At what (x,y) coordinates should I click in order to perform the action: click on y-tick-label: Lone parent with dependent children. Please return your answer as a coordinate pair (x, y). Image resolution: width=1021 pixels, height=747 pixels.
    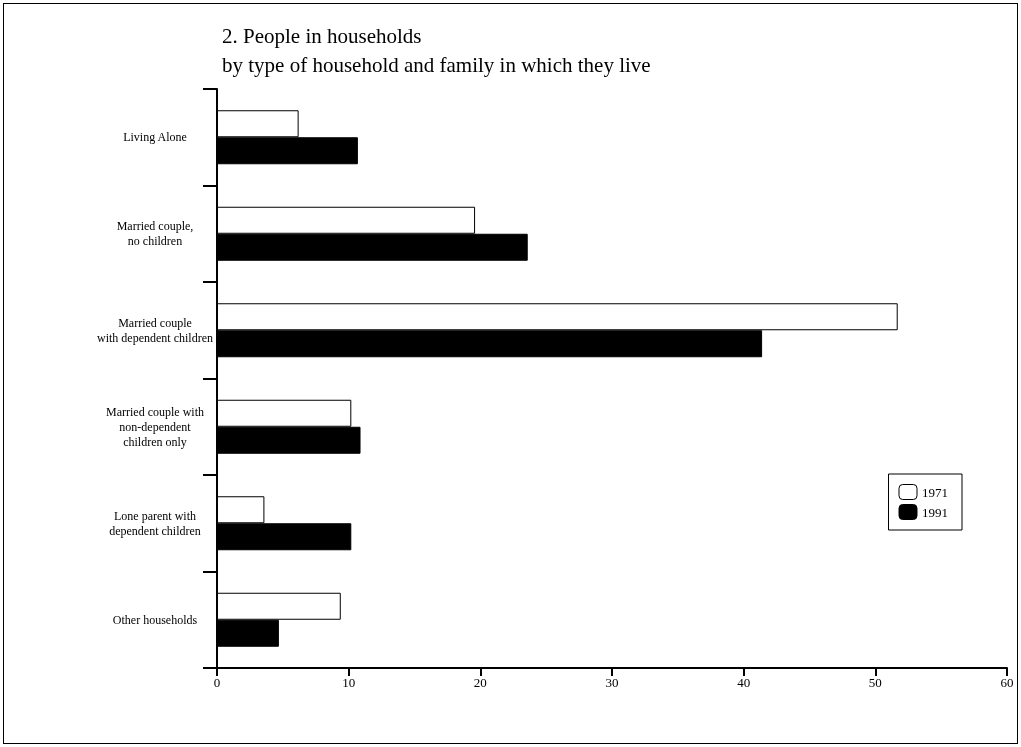
    Looking at the image, I should click on (155, 523).